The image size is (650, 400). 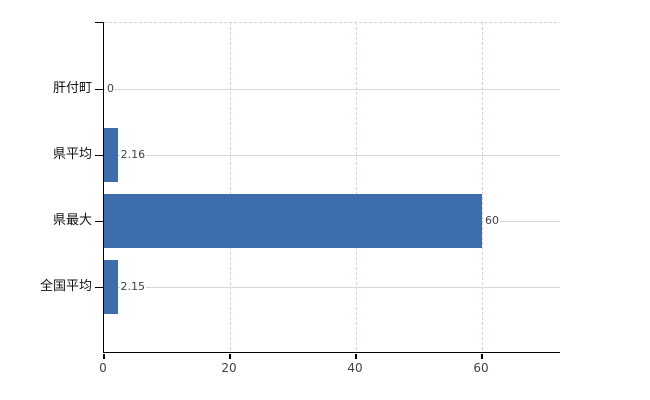 What do you see at coordinates (332, 22) in the screenshot?
I see `plot-top-border` at bounding box center [332, 22].